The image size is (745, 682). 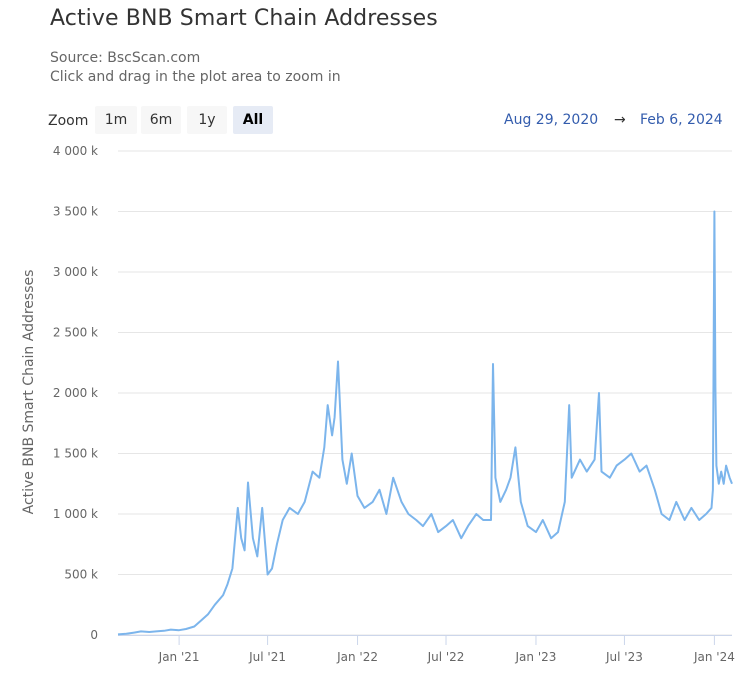 I want to click on y-tick-label: 2 500 k, so click(x=75, y=333).